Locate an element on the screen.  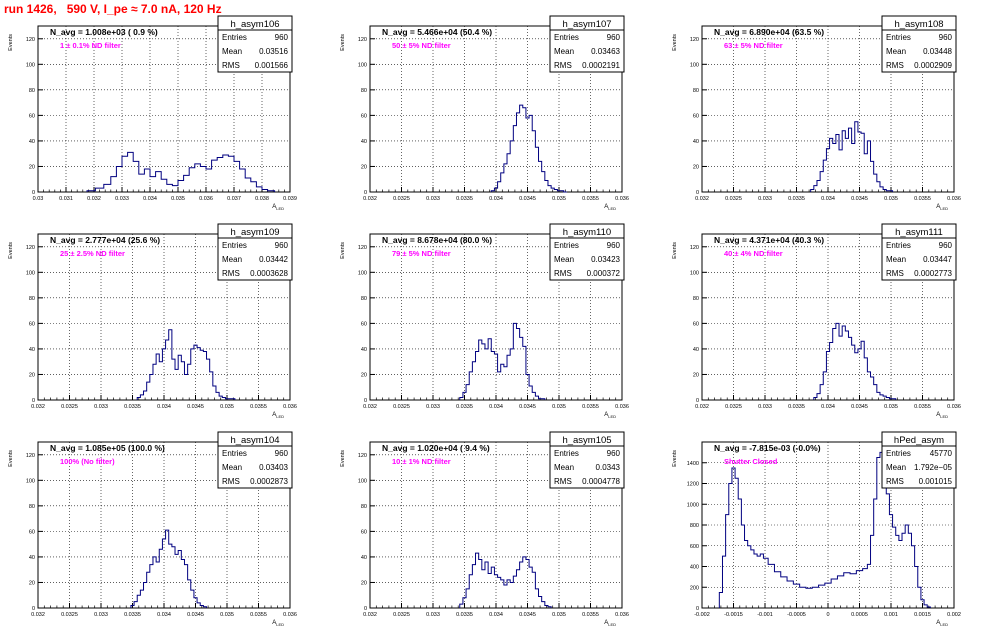
stats-value: 0.03403 is located at coordinates (273, 467).